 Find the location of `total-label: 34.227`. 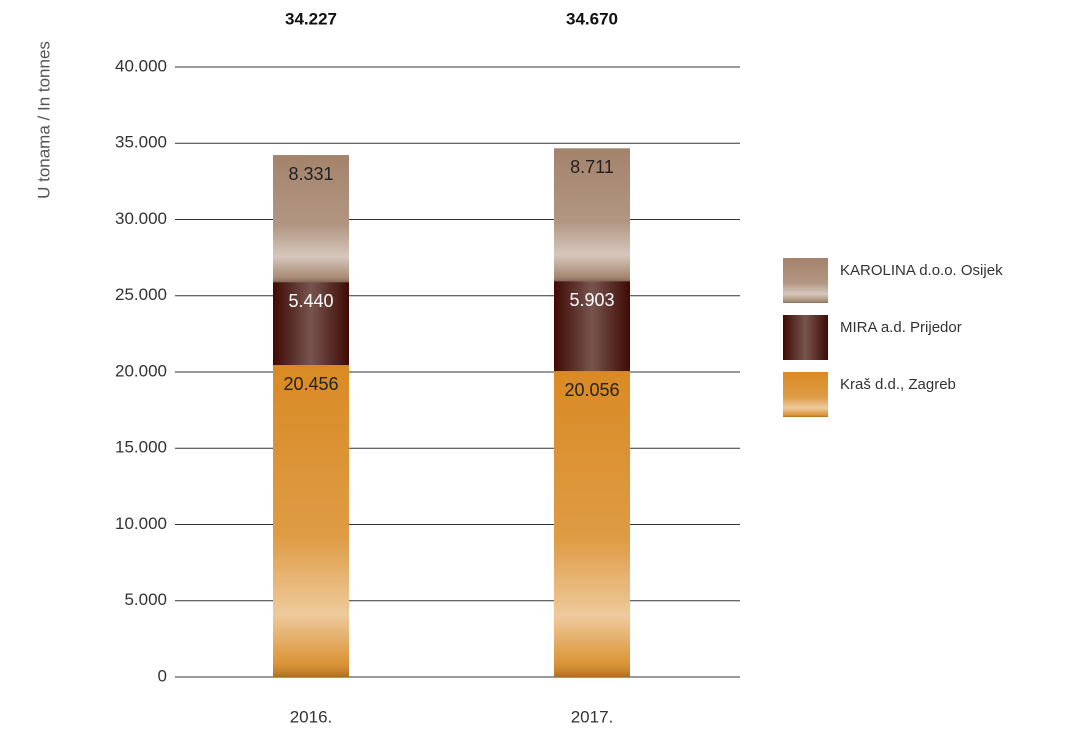

total-label: 34.227 is located at coordinates (311, 18).